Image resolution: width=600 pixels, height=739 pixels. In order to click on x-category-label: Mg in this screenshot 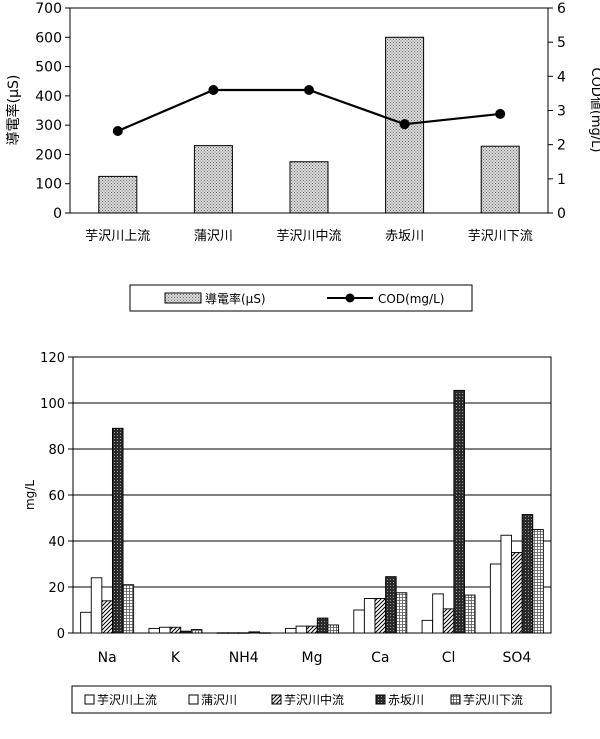, I will do `click(312, 658)`.